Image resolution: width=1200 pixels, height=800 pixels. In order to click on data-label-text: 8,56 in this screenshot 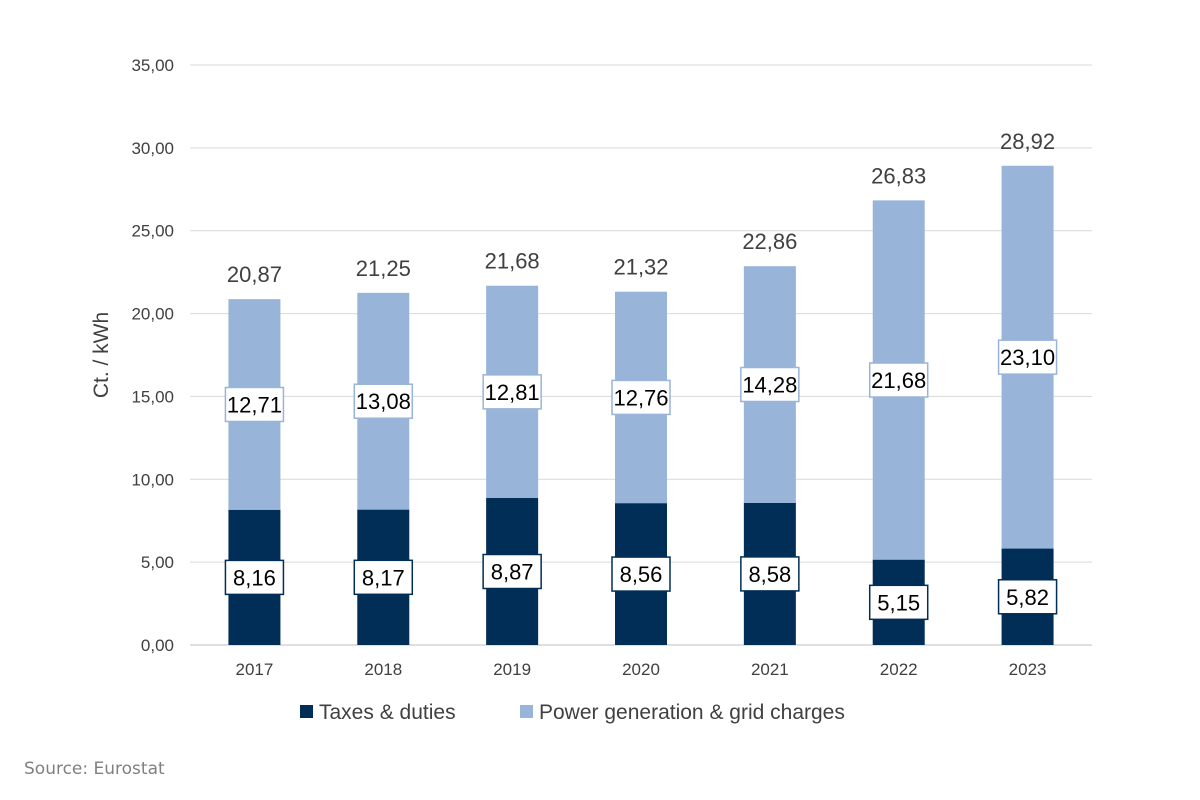, I will do `click(641, 574)`.